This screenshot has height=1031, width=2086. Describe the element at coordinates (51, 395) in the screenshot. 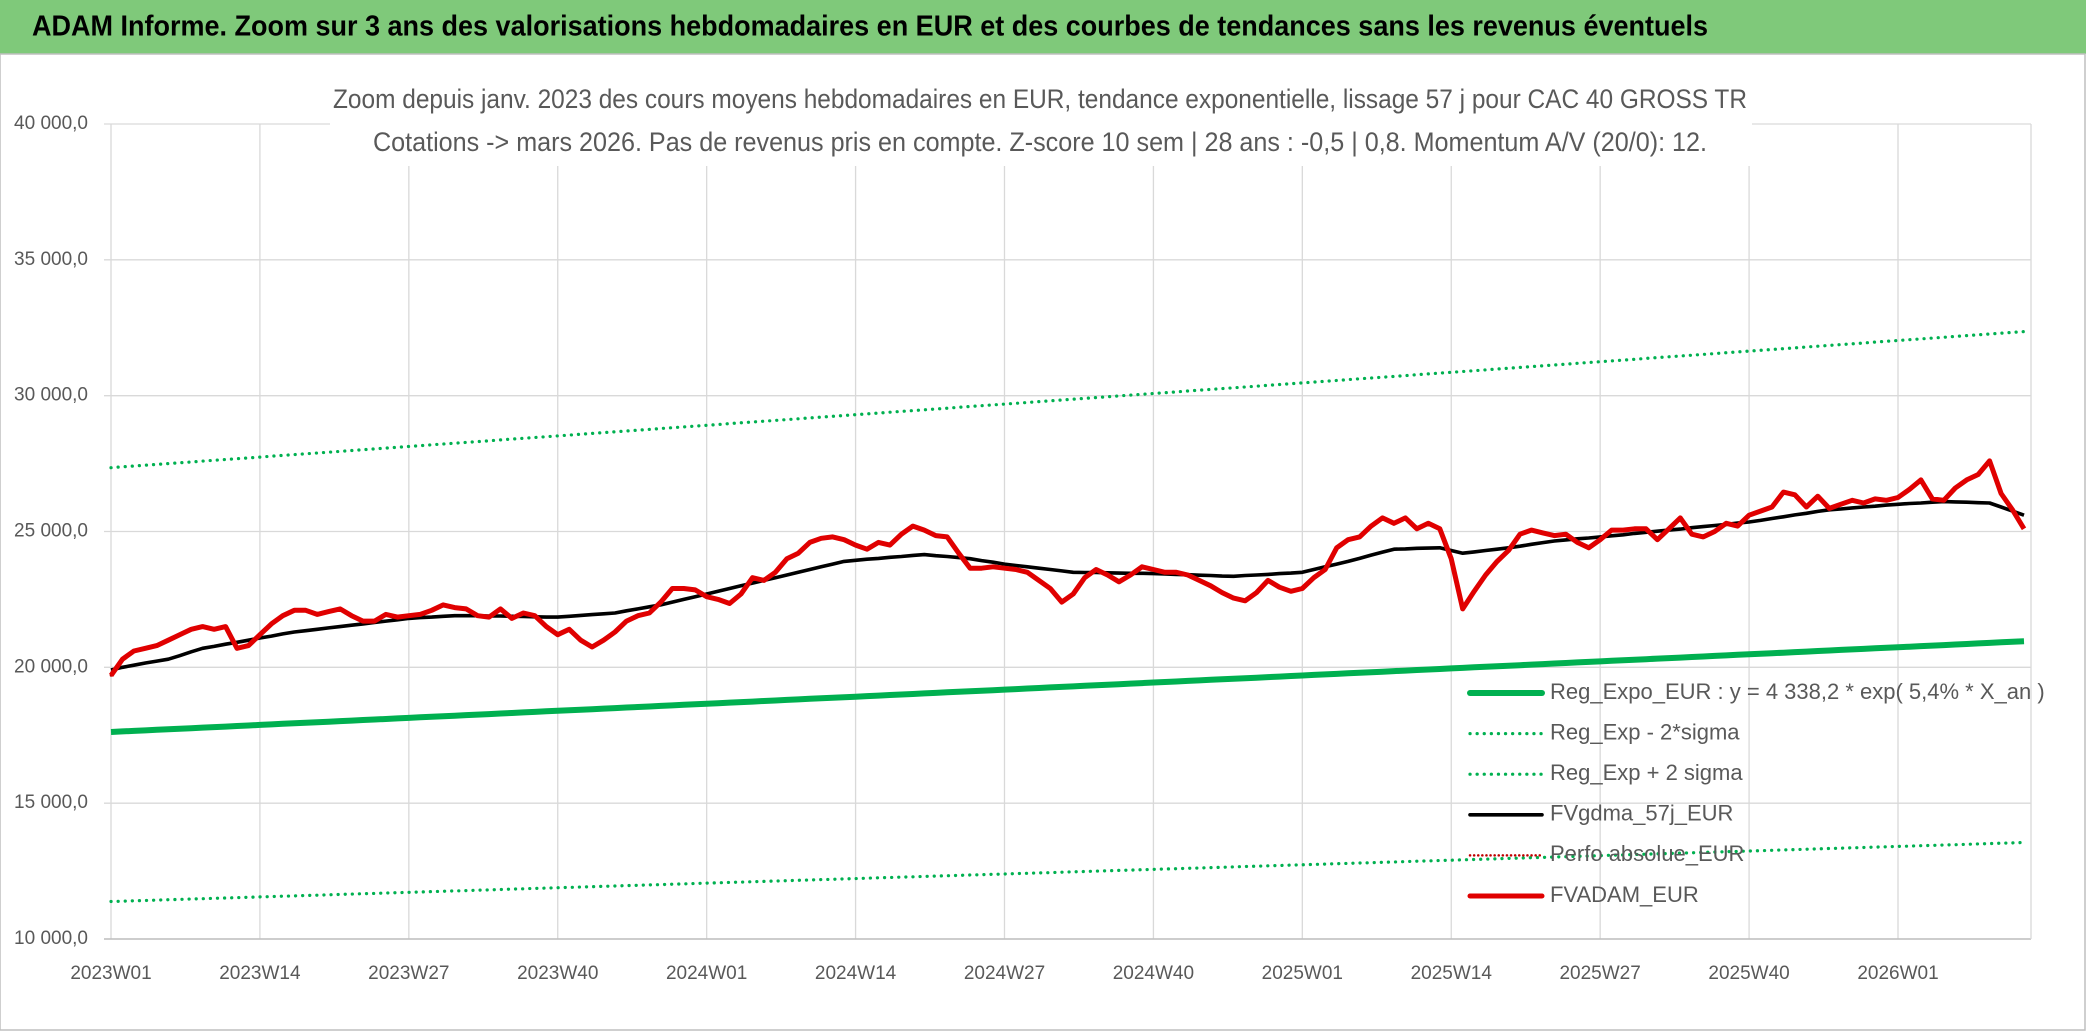

I see `y-tick-label: 30 000,0` at that location.